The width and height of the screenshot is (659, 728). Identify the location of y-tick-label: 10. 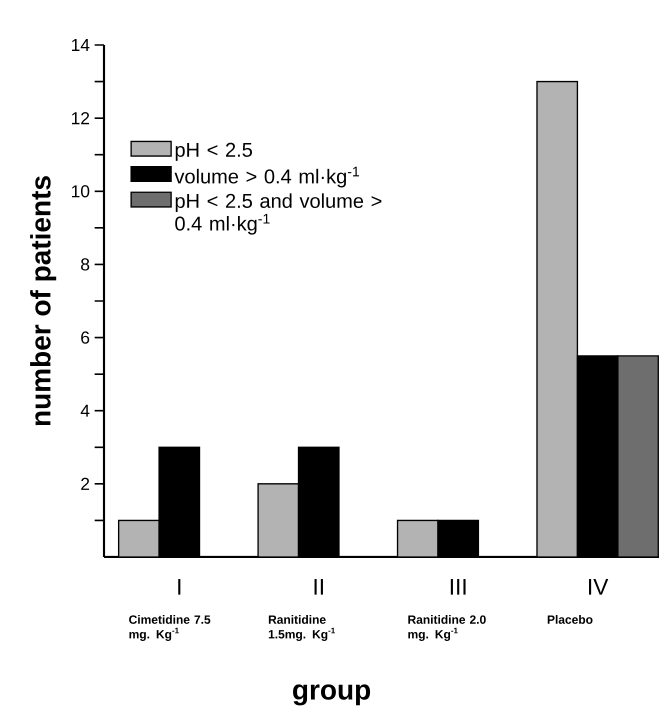
(81, 191).